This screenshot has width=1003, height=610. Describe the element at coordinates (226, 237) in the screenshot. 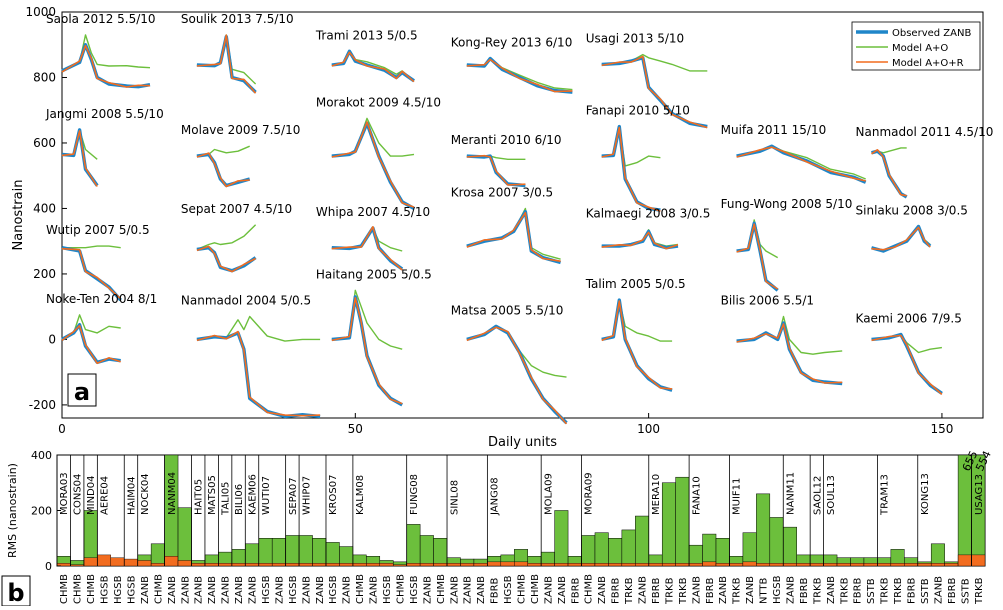

I see `model-ao-line` at that location.